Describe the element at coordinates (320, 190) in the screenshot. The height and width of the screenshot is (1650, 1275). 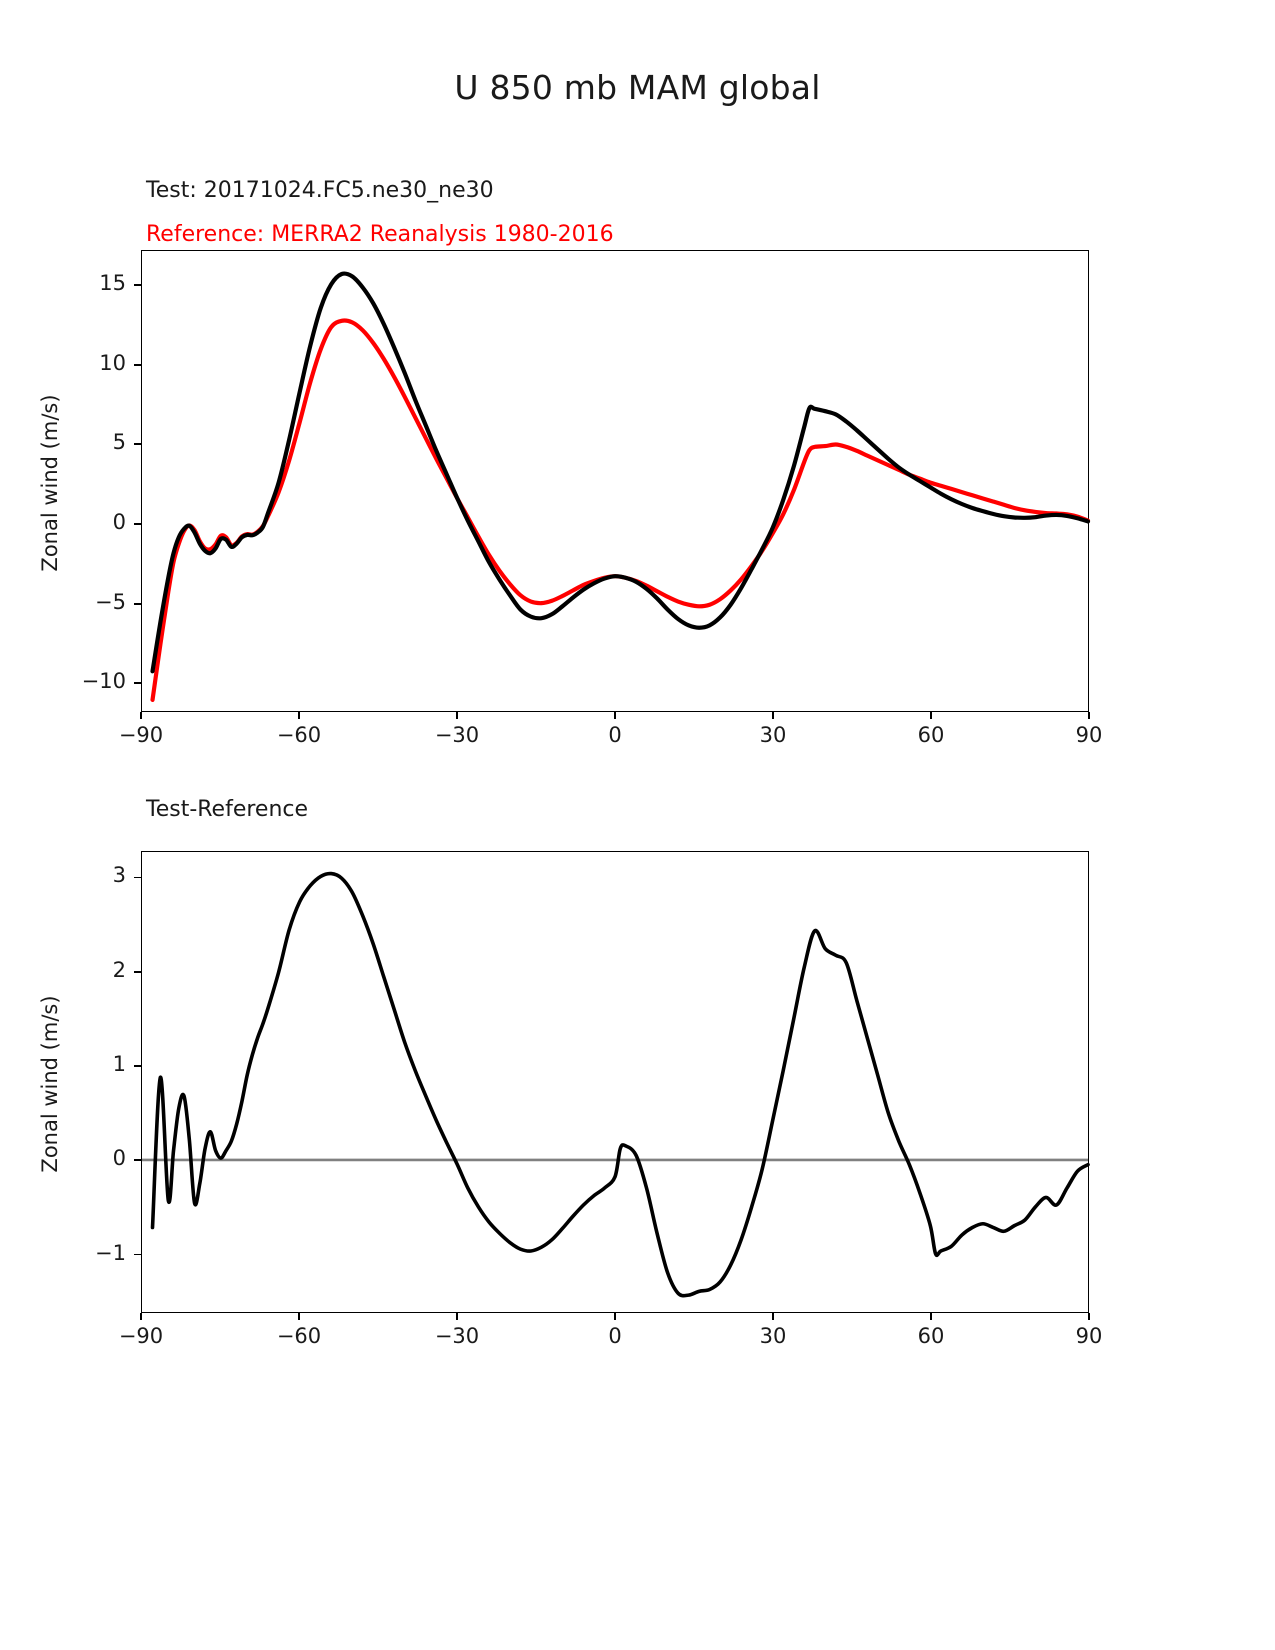
I see `legend-test-label: Test: 20171024.FC5.ne30_ne30` at that location.